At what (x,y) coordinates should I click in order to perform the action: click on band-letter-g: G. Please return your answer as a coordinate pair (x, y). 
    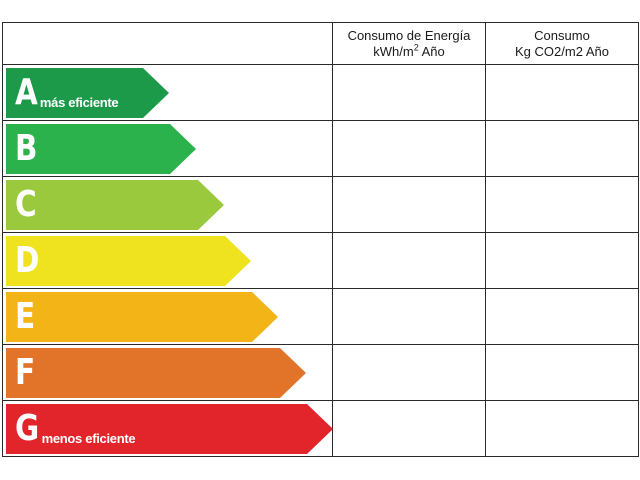
    Looking at the image, I should click on (27, 428).